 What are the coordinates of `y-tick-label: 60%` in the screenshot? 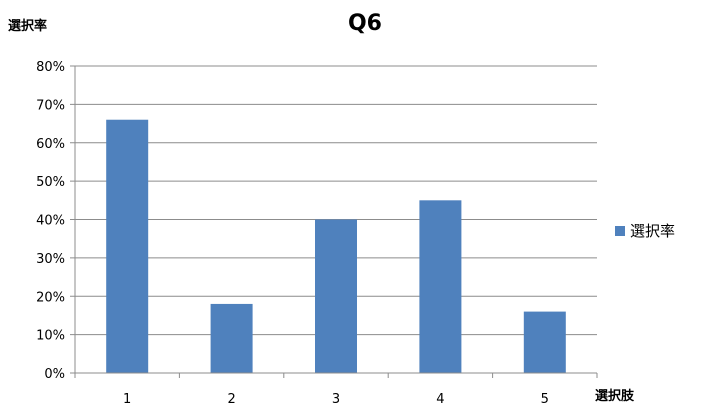 It's located at (50, 144).